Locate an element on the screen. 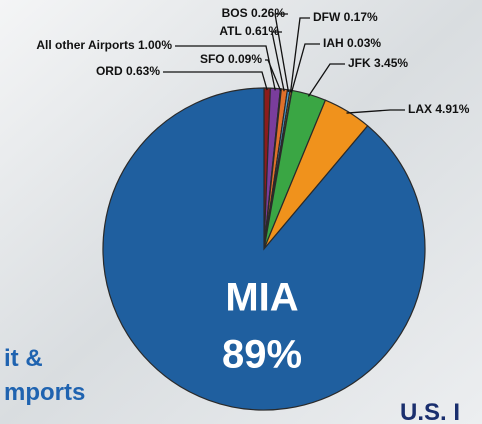 This screenshot has width=482, height=424. category-label: ORD is located at coordinates (109, 71).